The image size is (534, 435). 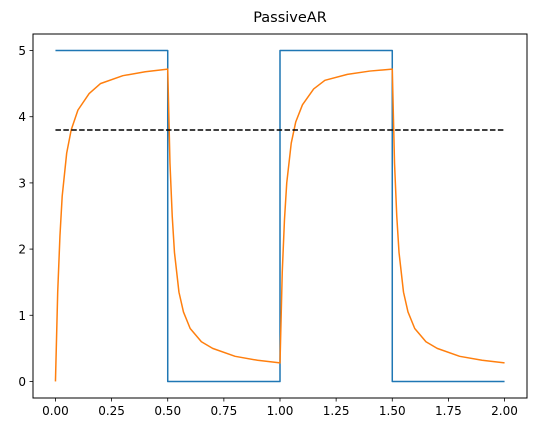 What do you see at coordinates (392, 411) in the screenshot?
I see `x-tick-label: 1.50` at bounding box center [392, 411].